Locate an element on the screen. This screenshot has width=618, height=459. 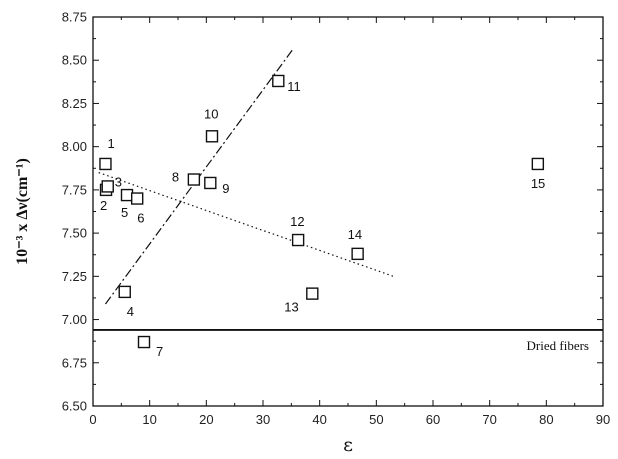
data-point-label: 10 is located at coordinates (211, 113).